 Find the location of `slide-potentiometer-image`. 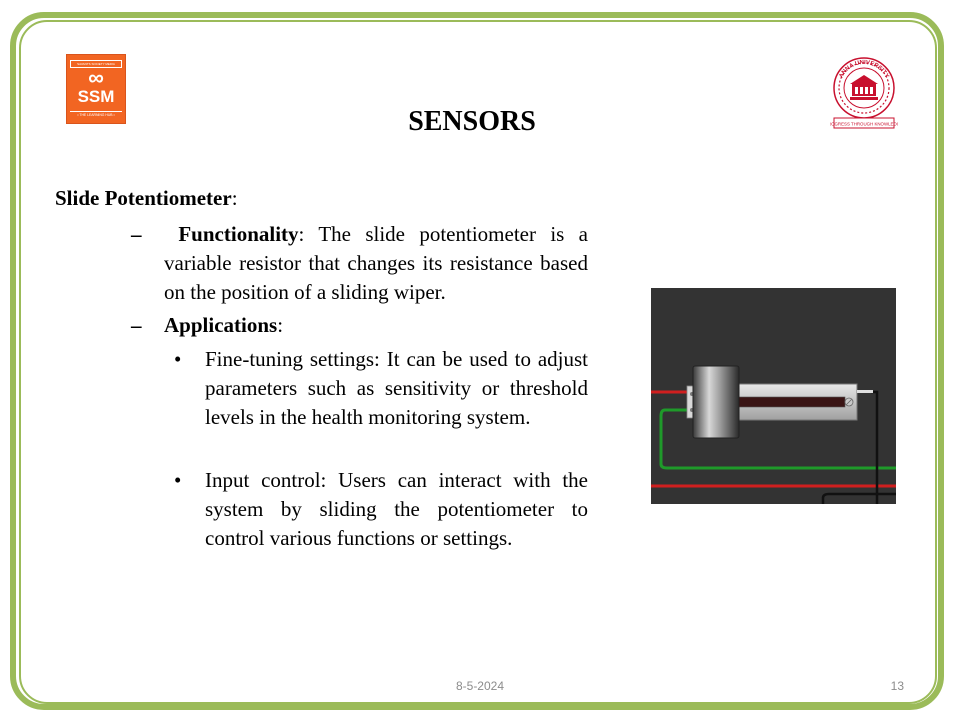

slide-potentiometer-image is located at coordinates (773, 396).